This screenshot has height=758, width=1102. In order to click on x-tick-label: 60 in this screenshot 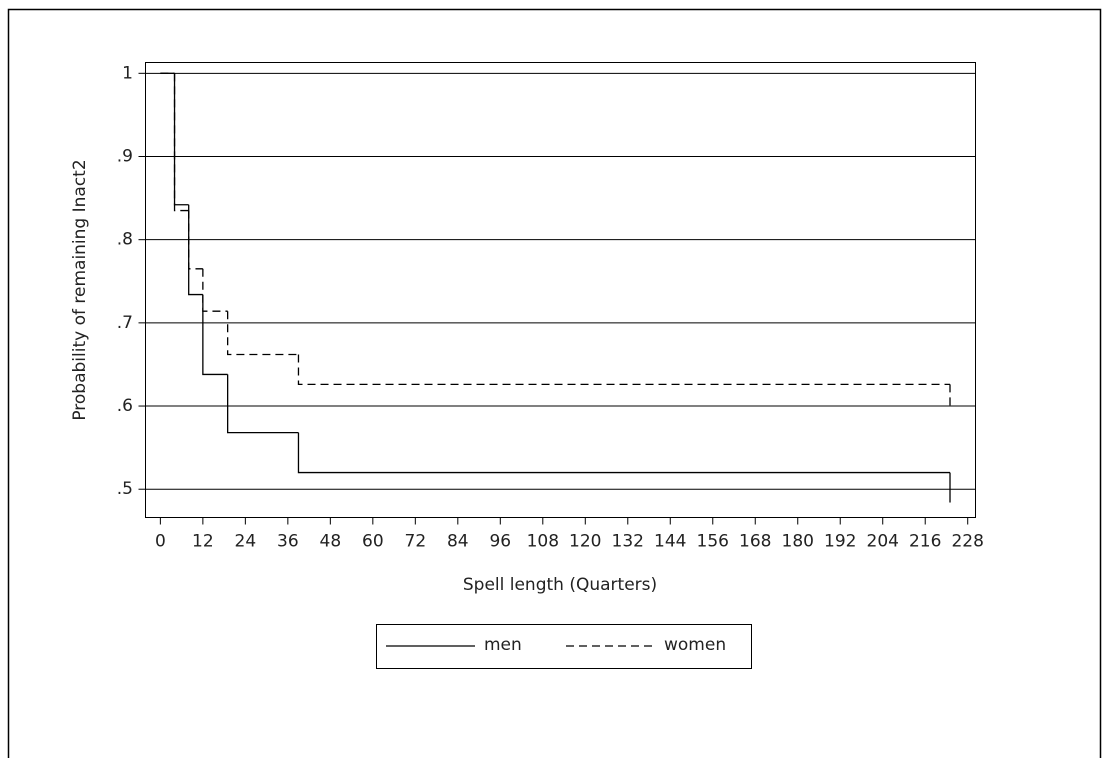, I will do `click(373, 542)`.